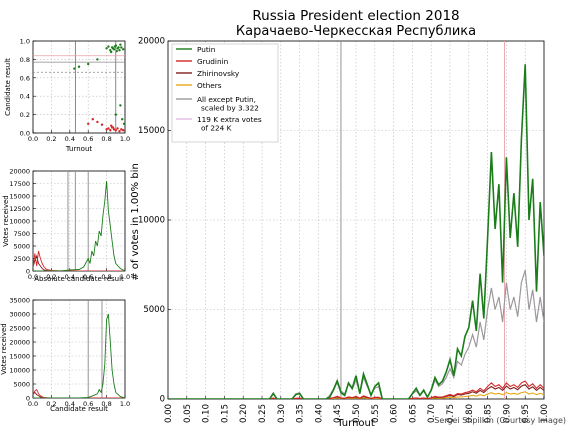 This screenshot has width=570, height=428. I want to click on legend-label-extra: 119 K extra votes of 224 K, so click(229, 124).